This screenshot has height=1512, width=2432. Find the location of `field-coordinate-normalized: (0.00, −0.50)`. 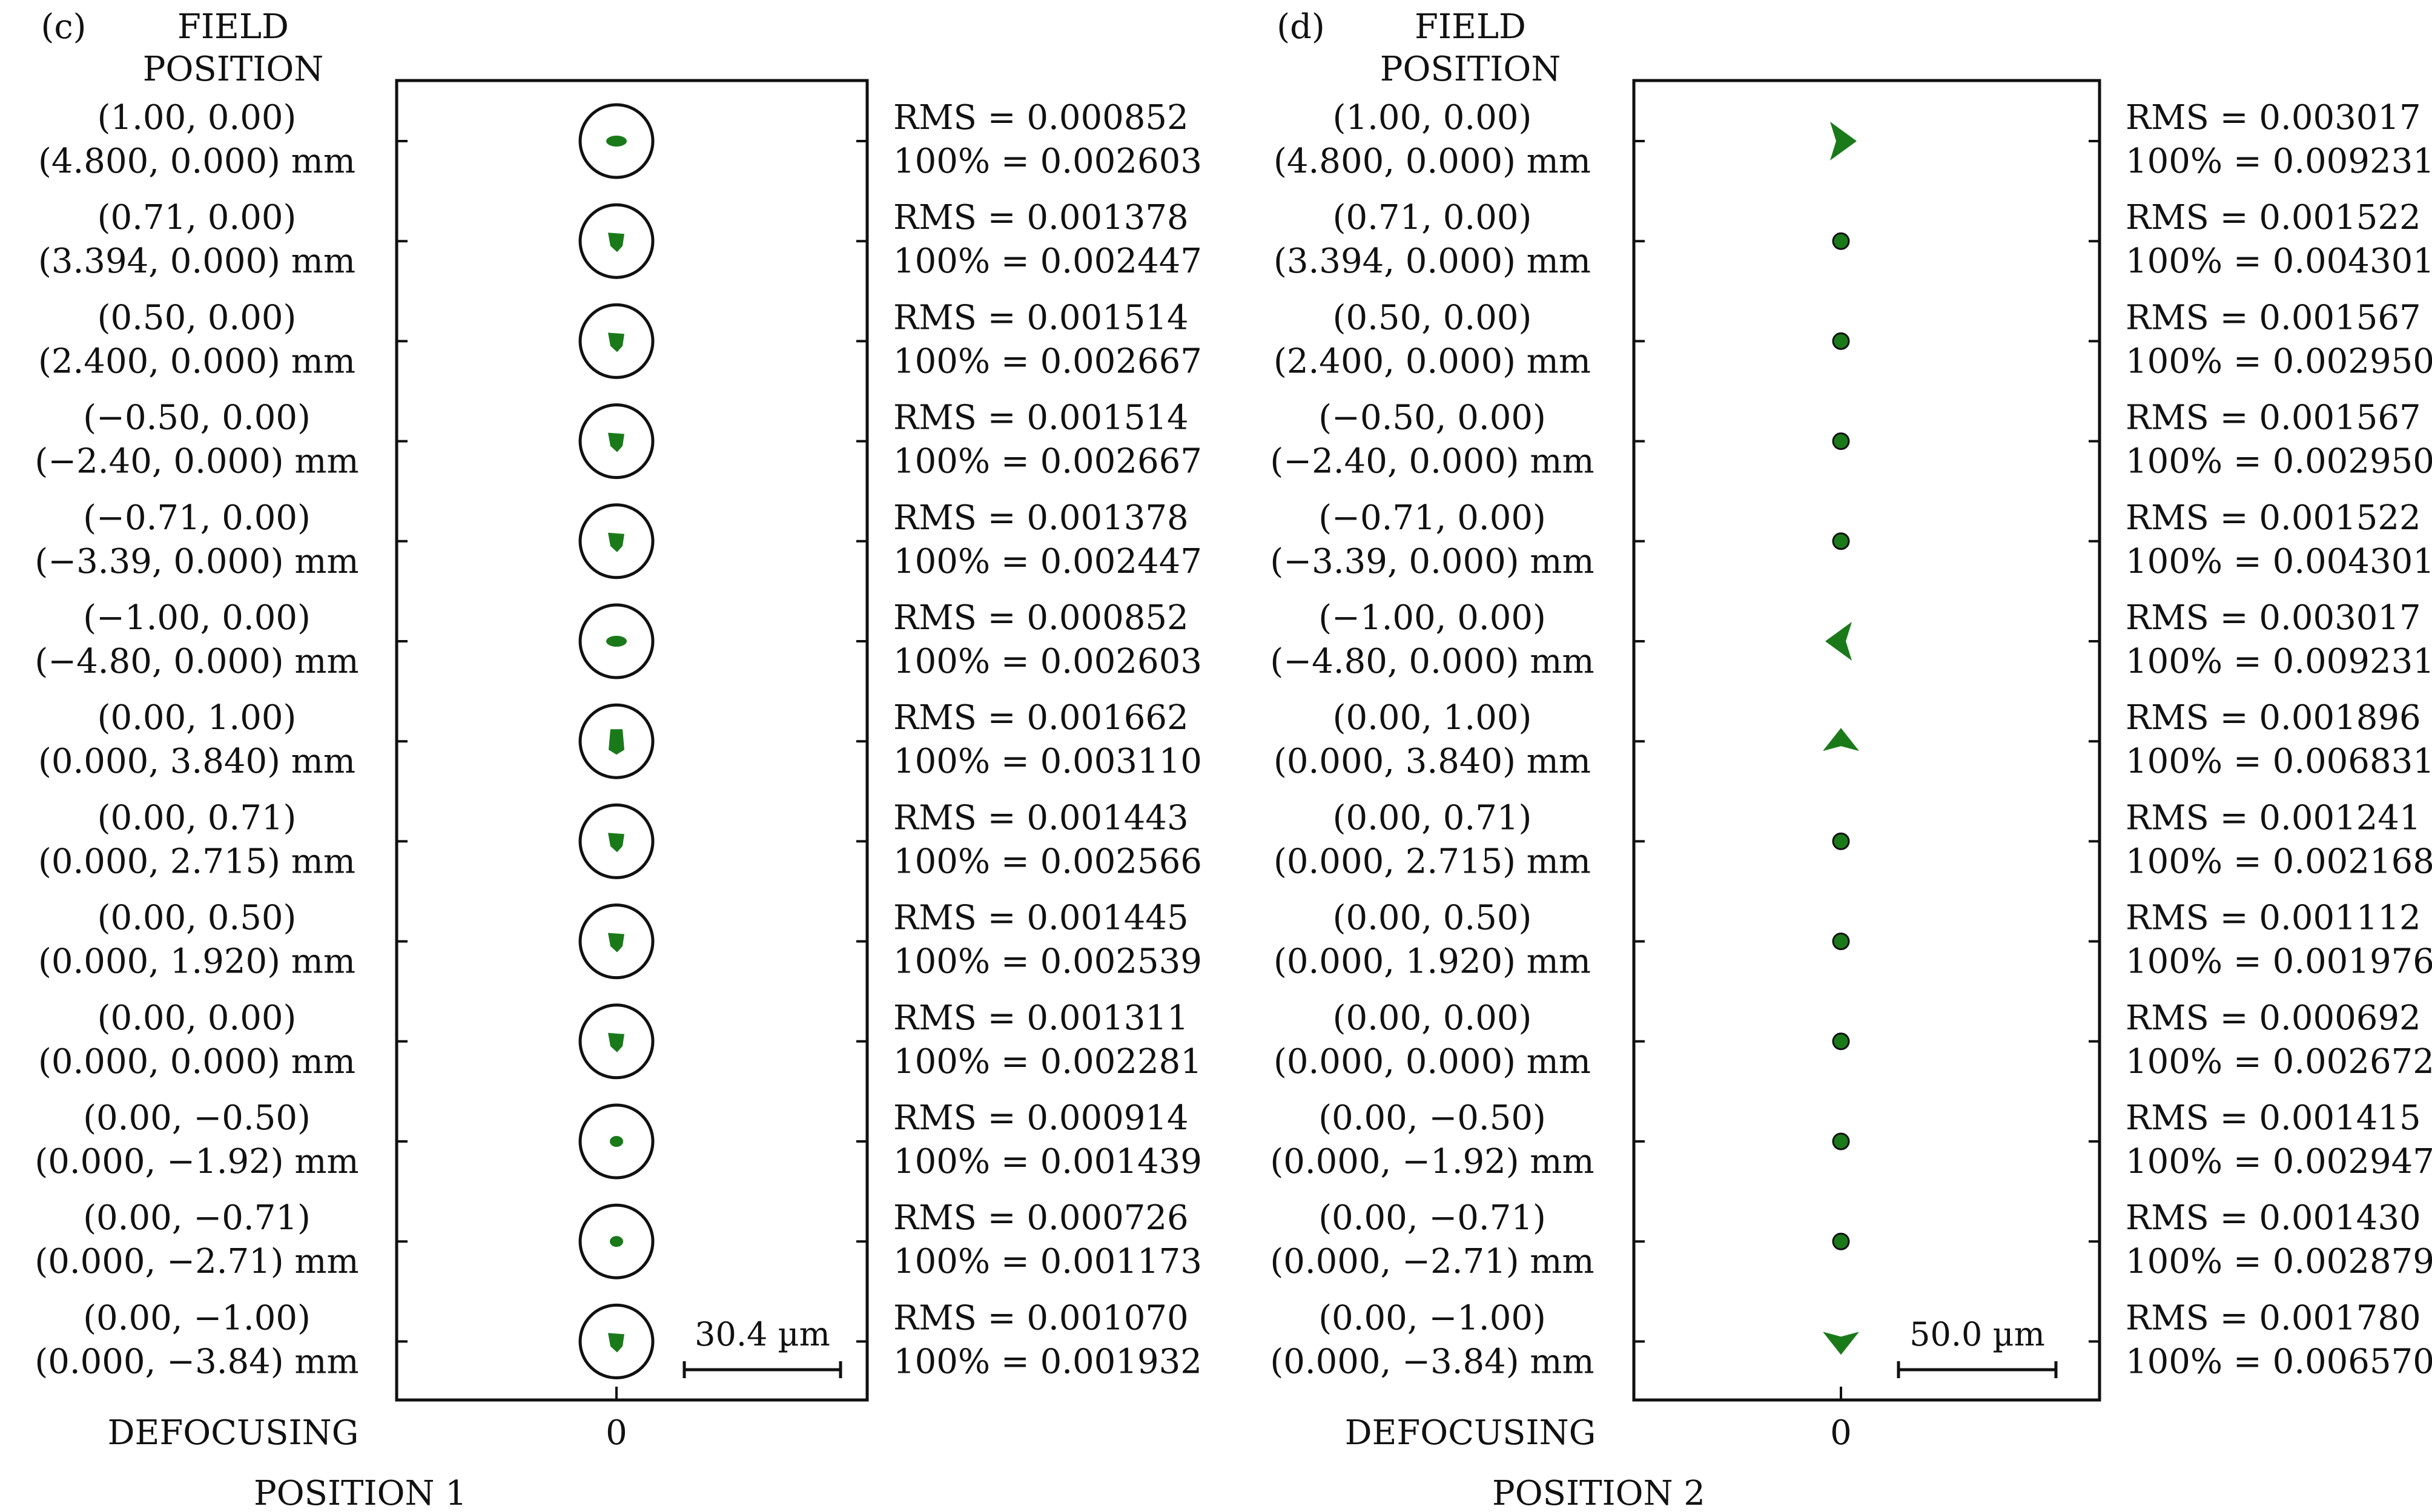

field-coordinate-normalized: (0.00, −0.50) is located at coordinates (1432, 1118).